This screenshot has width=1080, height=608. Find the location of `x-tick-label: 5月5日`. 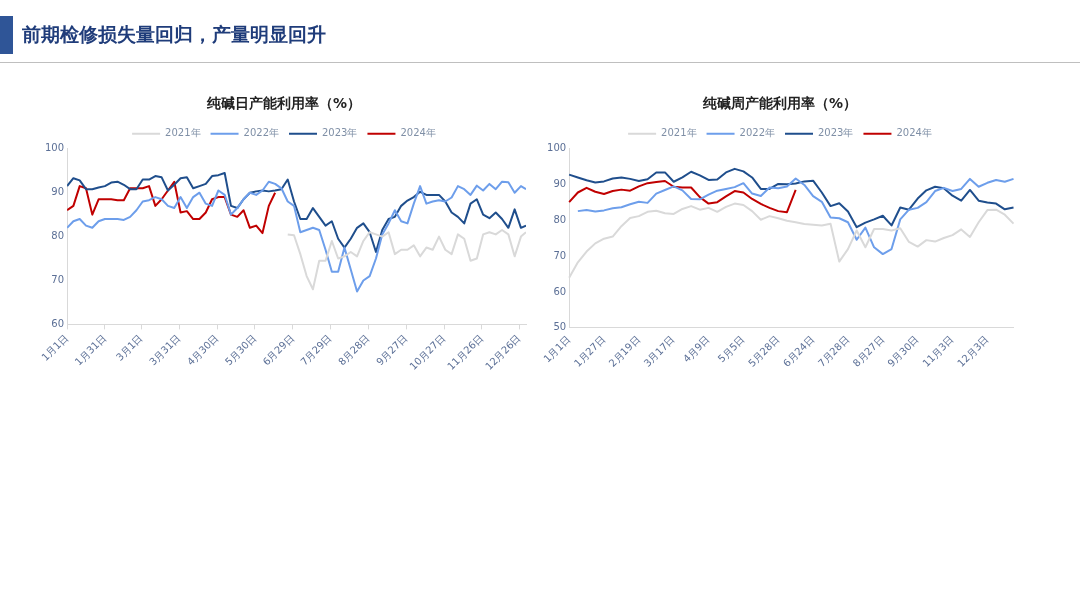

x-tick-label: 5月5日 is located at coordinates (731, 349).